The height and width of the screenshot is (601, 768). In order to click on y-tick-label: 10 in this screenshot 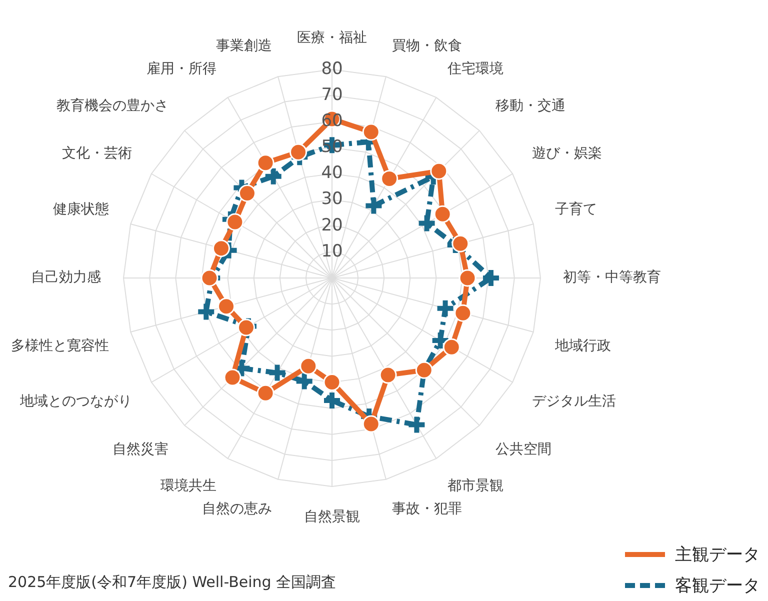, I will do `click(332, 251)`.